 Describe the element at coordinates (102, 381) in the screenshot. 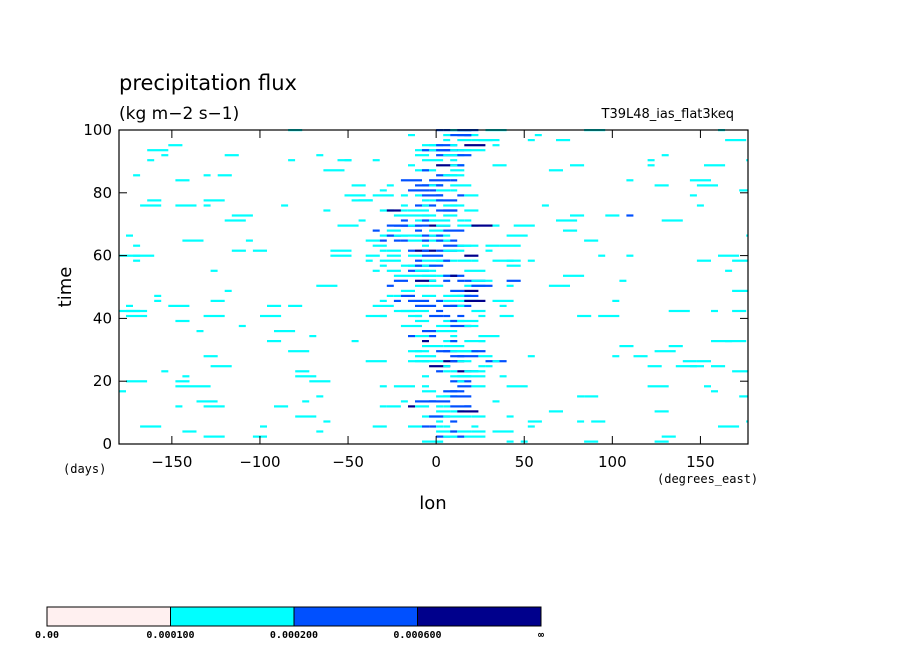

I see `y-tick-label: 20` at that location.